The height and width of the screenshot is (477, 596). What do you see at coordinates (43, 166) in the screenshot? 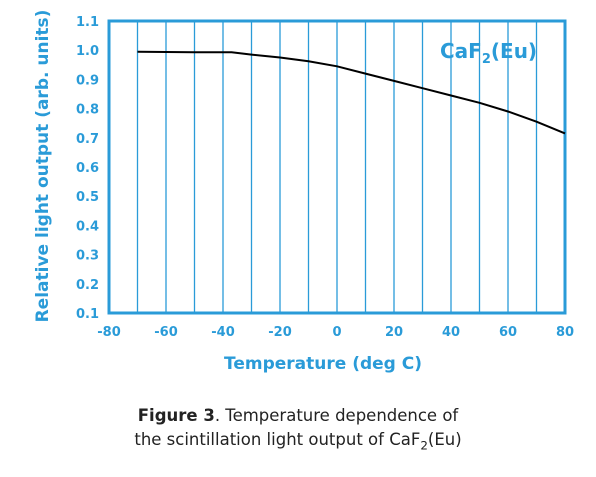
I see `y-axis-title: Relative light output (arb. units)` at bounding box center [43, 166].